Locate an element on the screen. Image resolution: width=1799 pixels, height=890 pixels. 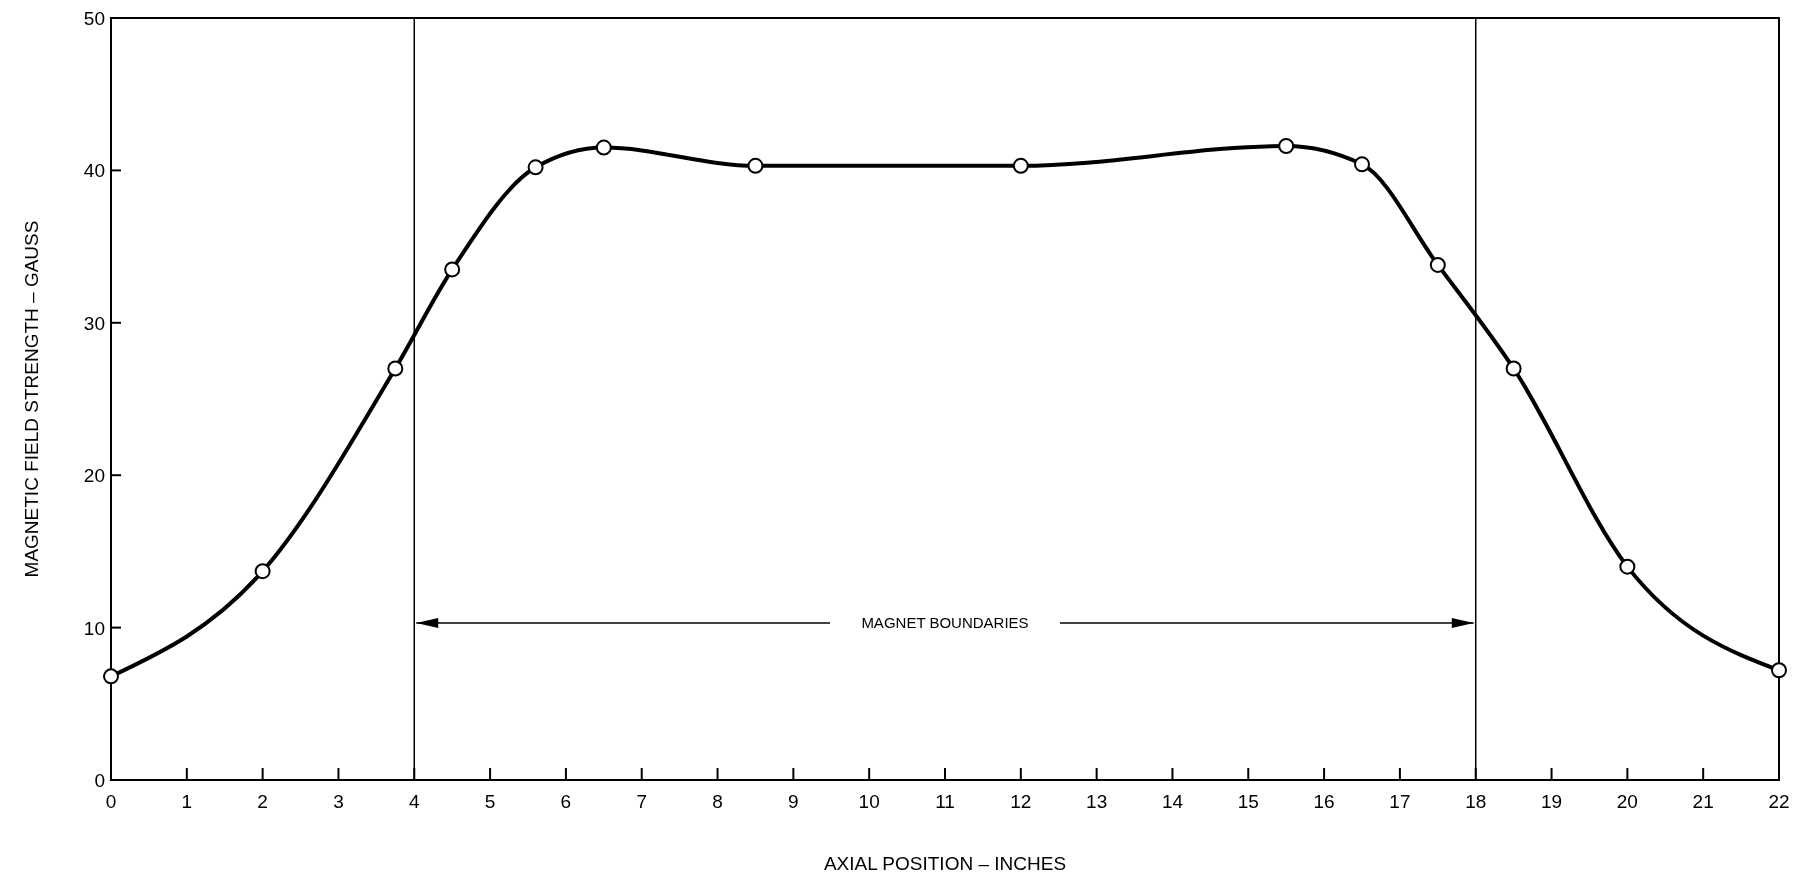
y-tick-label: 50 is located at coordinates (94, 18).